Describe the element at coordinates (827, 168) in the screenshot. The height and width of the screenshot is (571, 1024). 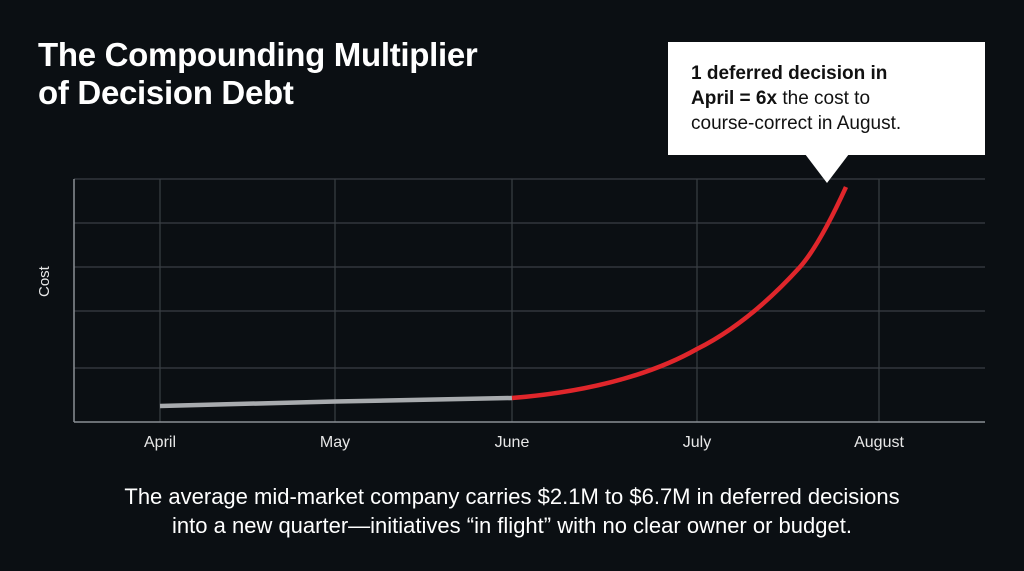
I see `callout-pointer-triangle` at that location.